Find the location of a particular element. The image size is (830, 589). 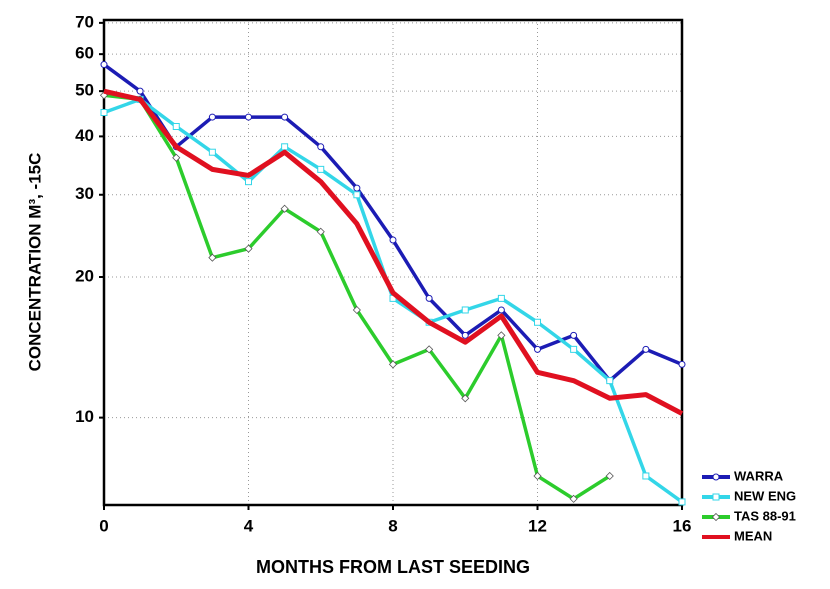

y-tick-label: 60 is located at coordinates (84, 53).